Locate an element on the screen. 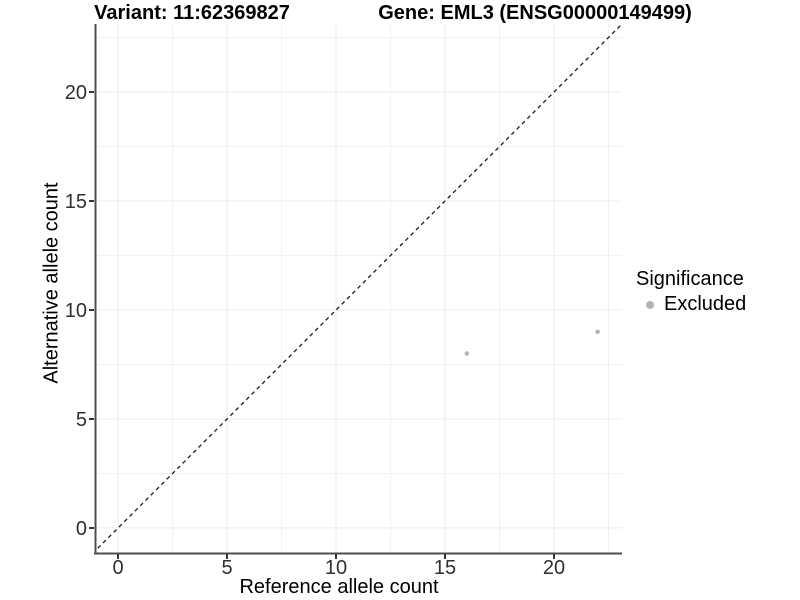 The height and width of the screenshot is (600, 800). y-tick-label: 15 is located at coordinates (76, 202).